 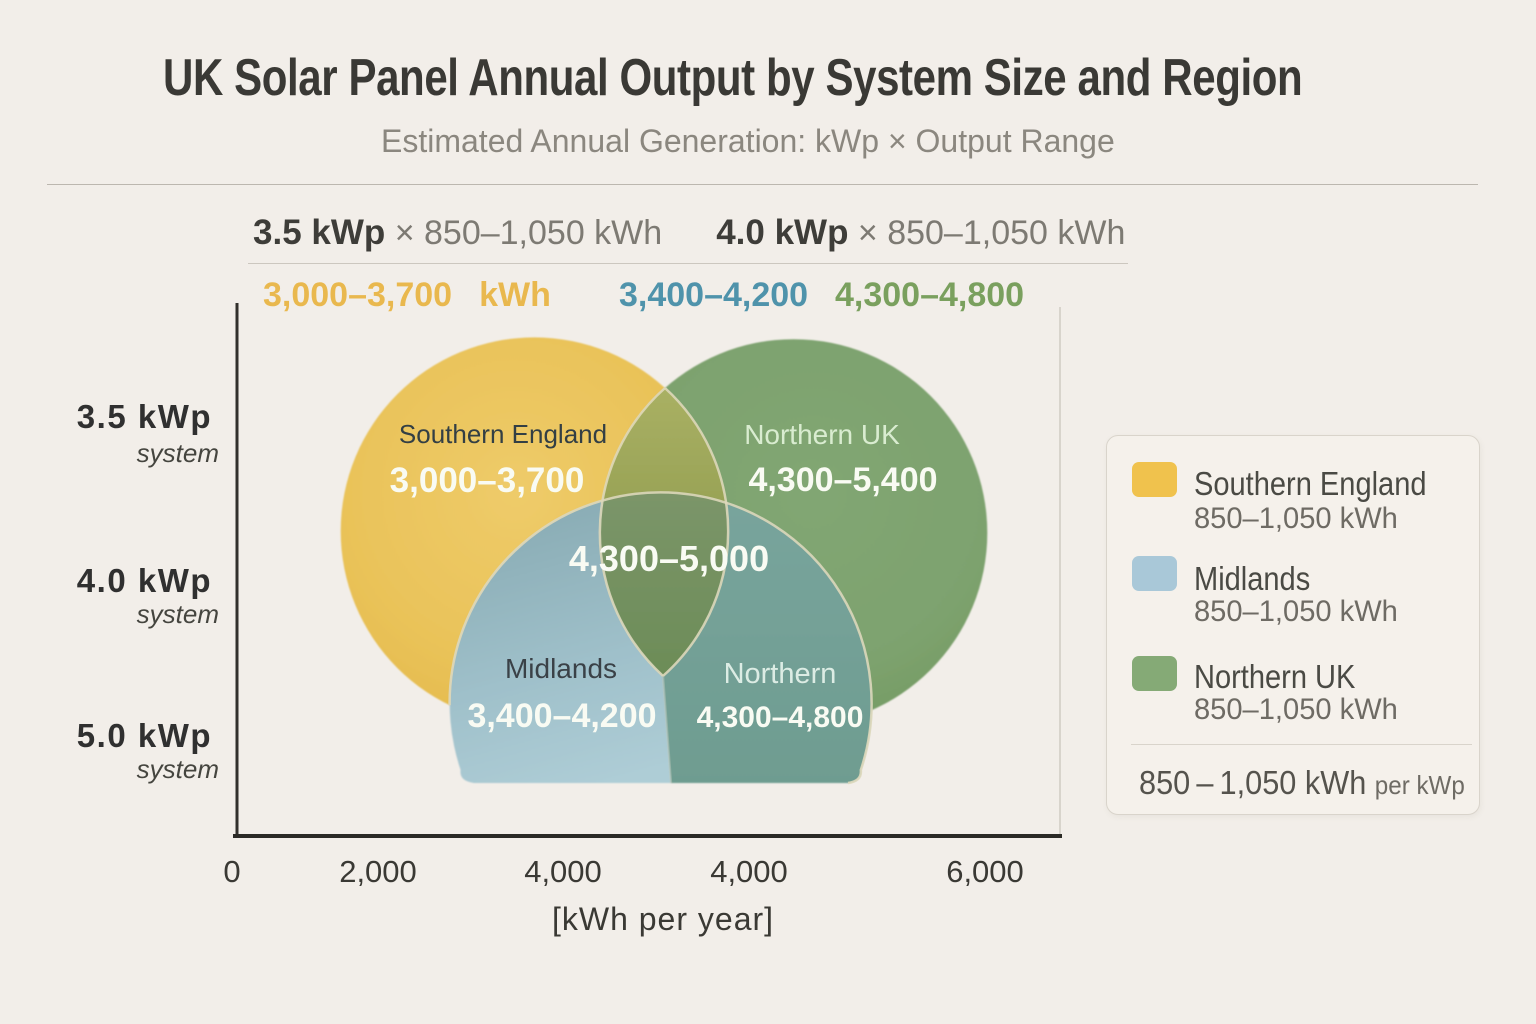 What do you see at coordinates (503, 434) in the screenshot?
I see `svg-text: Southern England` at bounding box center [503, 434].